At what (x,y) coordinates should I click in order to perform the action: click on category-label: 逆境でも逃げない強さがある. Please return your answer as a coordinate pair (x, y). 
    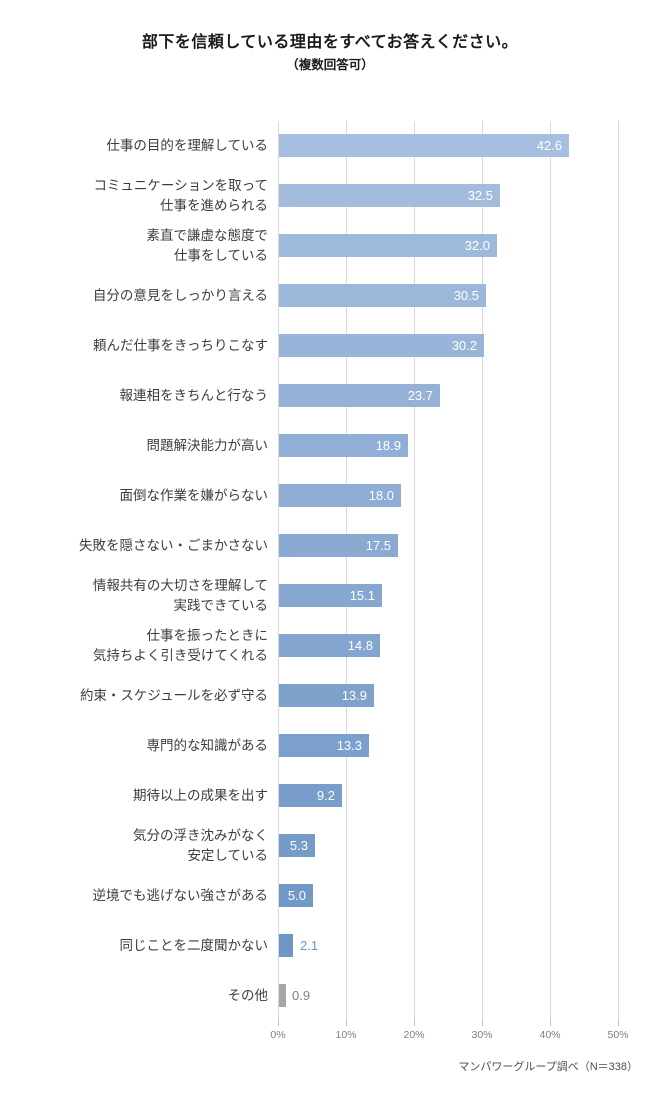
    Looking at the image, I should click on (180, 895).